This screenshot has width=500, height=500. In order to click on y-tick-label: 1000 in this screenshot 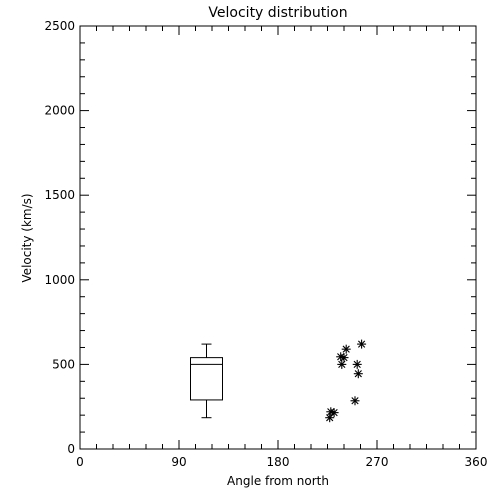, I will do `click(59, 280)`.